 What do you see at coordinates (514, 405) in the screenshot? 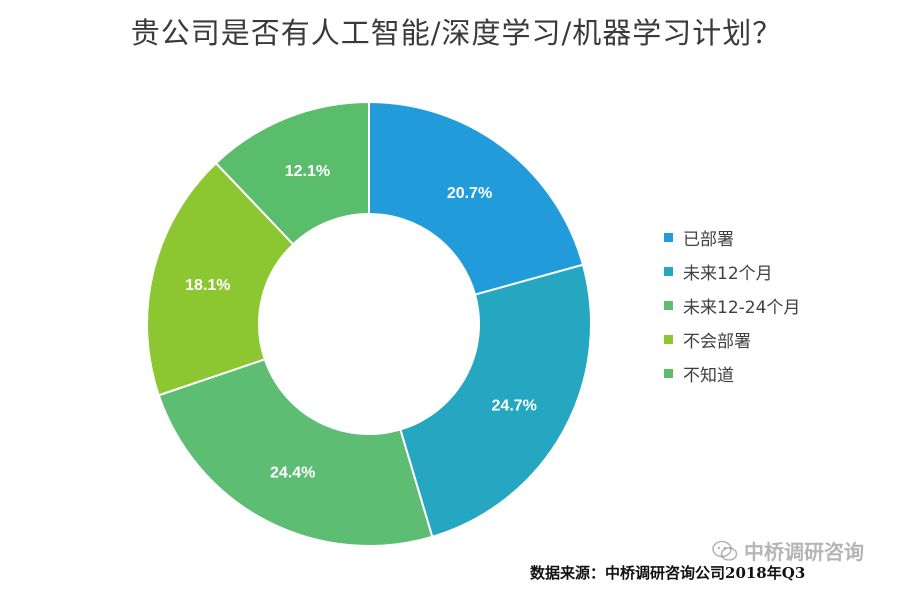
I see `slice-label-2: 24.7%` at bounding box center [514, 405].